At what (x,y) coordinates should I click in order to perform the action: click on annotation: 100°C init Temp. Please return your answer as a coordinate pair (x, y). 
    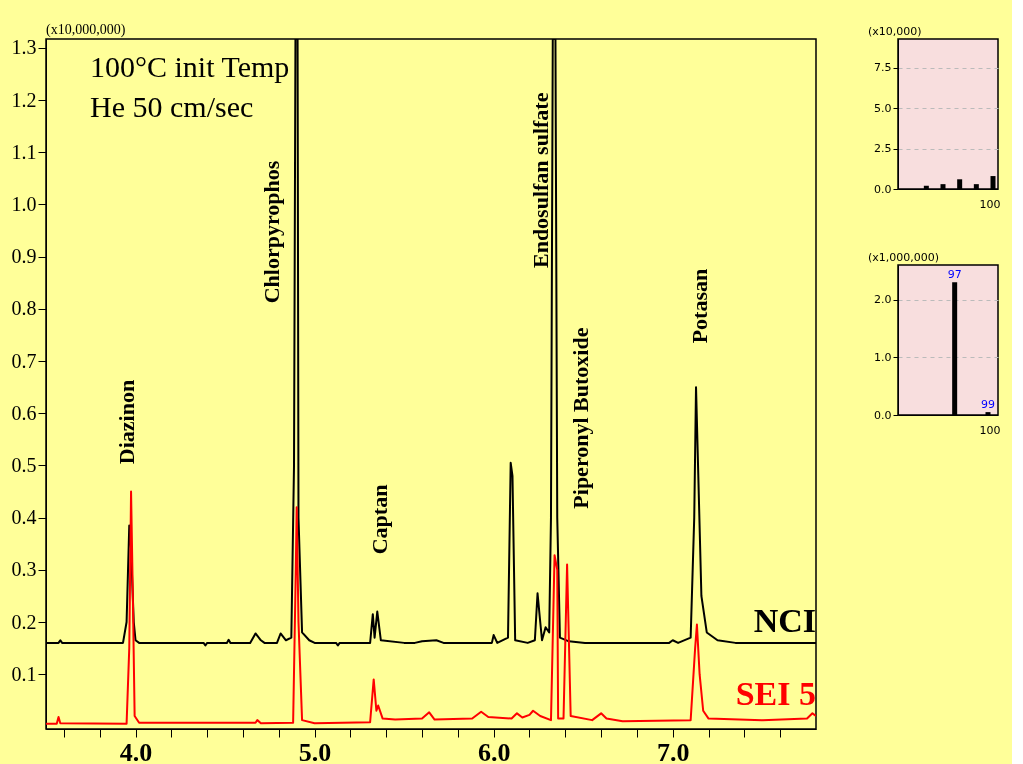
    Looking at the image, I should click on (190, 66).